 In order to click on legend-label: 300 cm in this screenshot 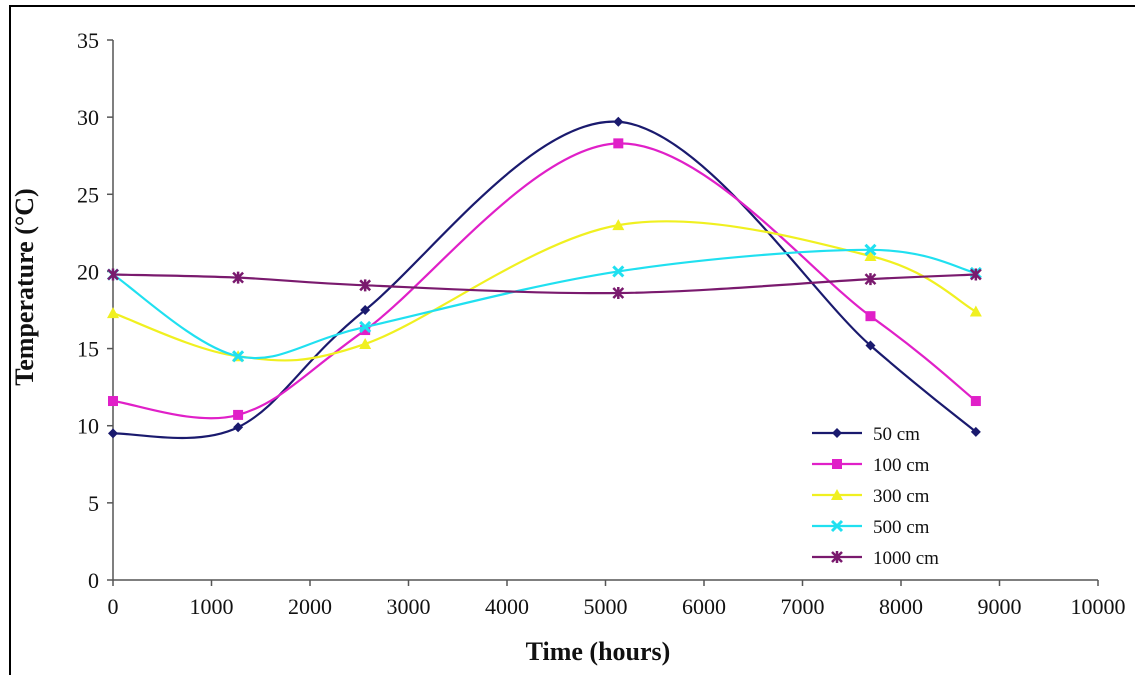, I will do `click(901, 496)`.